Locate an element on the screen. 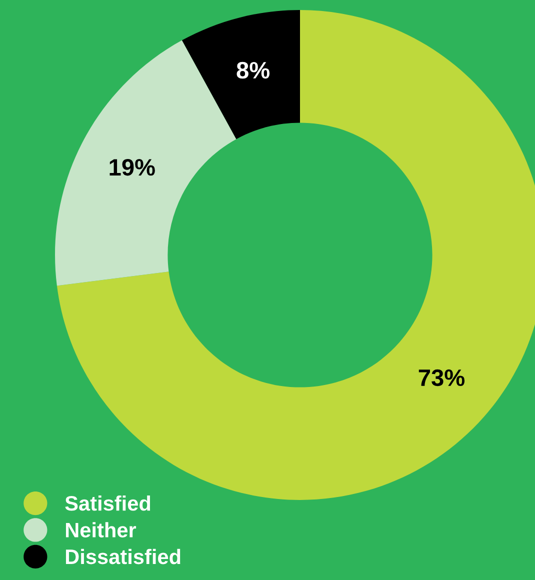  legend-label: Satisfied is located at coordinates (107, 503).